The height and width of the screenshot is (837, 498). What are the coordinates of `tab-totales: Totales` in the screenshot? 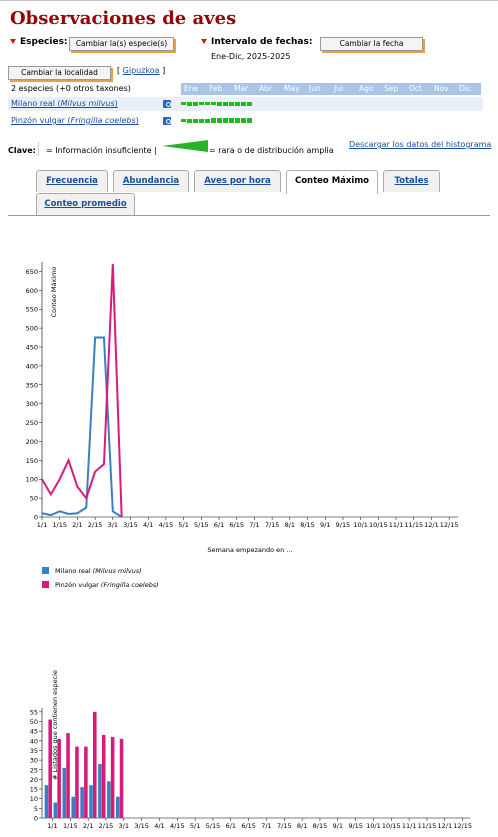 It's located at (411, 181).